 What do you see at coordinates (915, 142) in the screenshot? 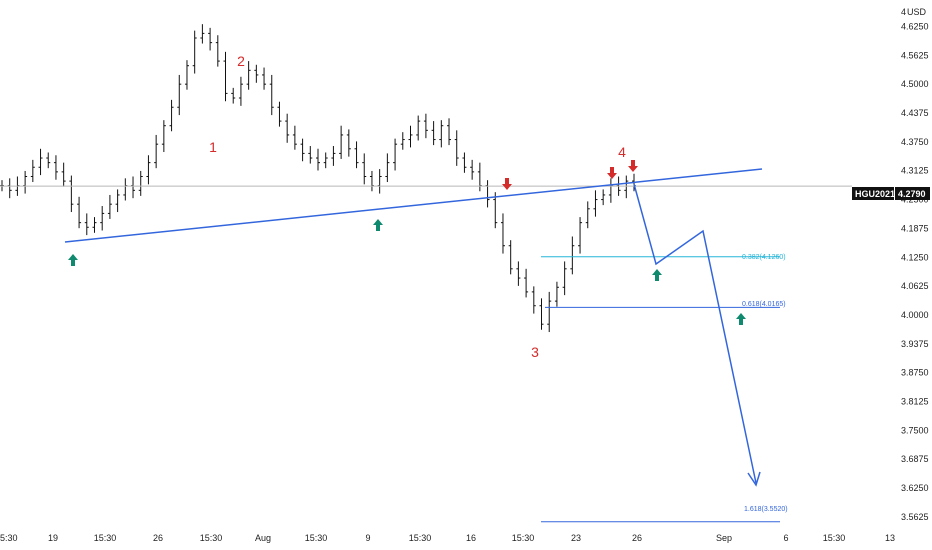
I see `y-tick-label: 4.3750` at bounding box center [915, 142].